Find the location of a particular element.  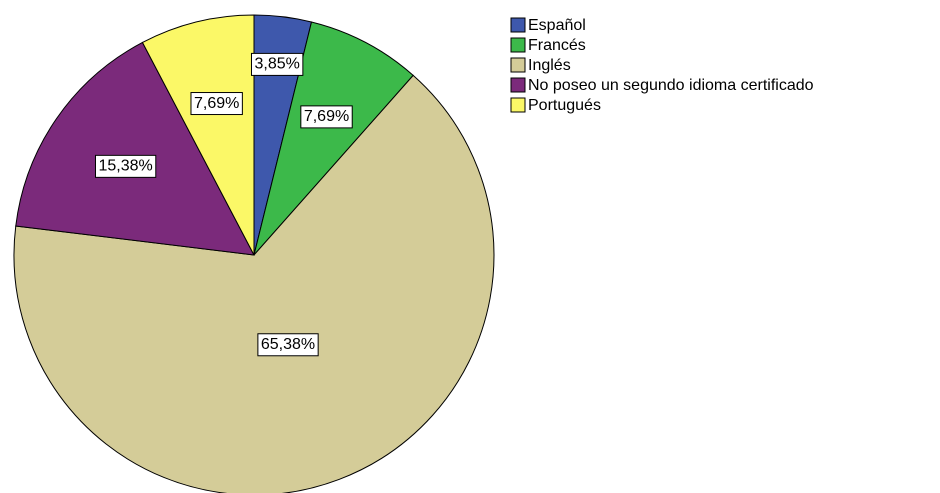

legend-label: Portugués is located at coordinates (564, 105).